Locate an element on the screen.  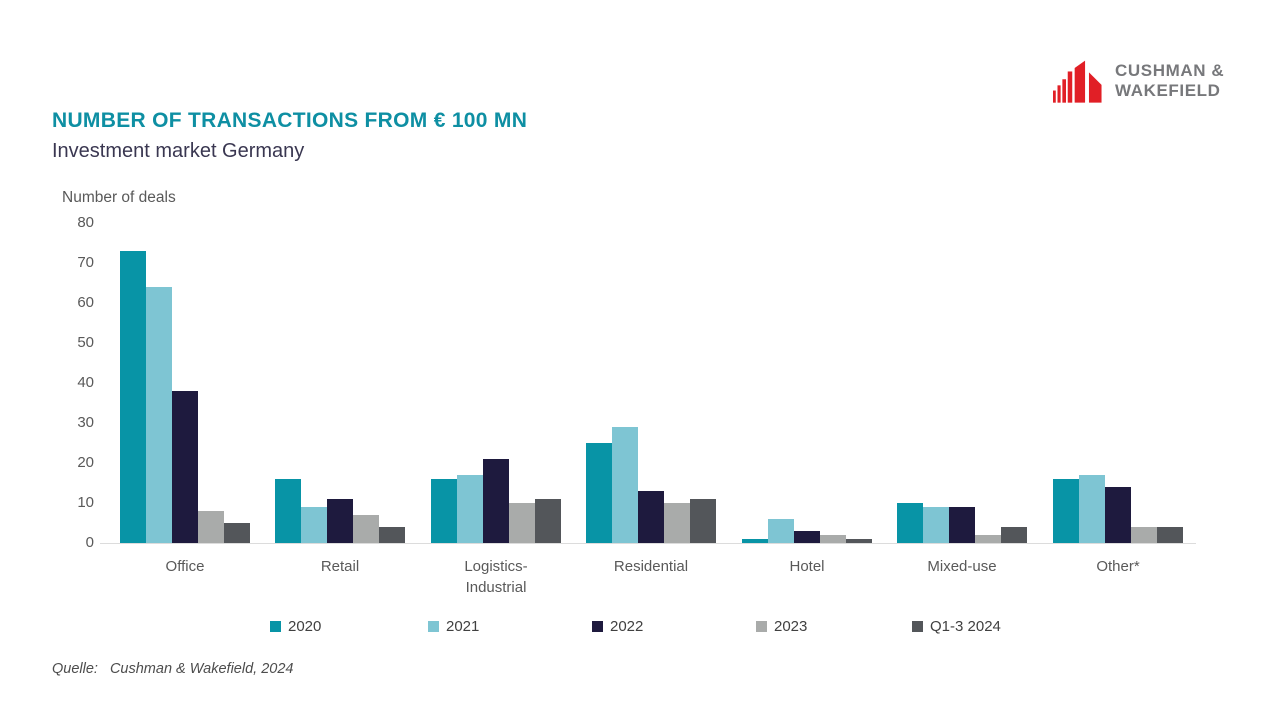
y-tick-label: 80 is located at coordinates (85, 222).